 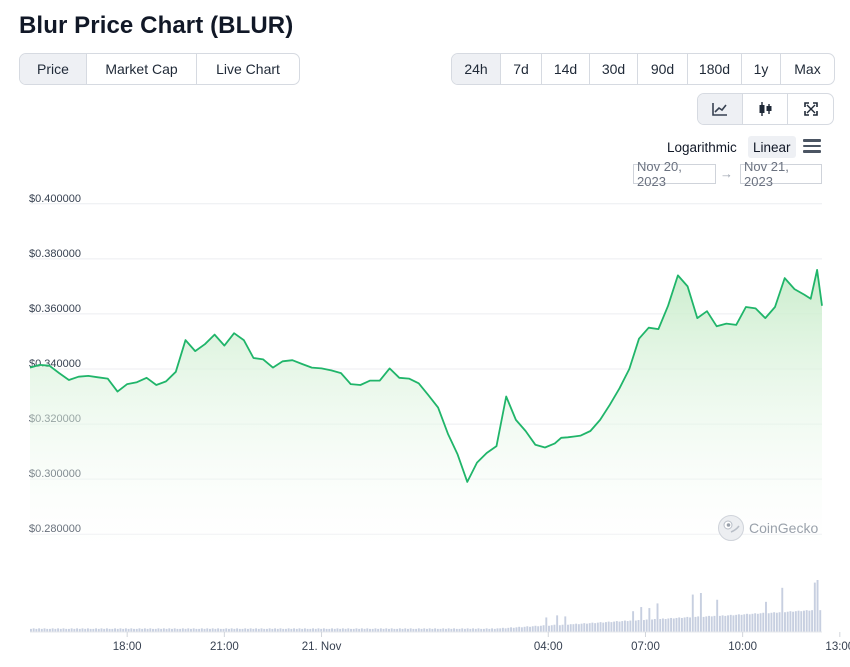 I want to click on line-chart-button, so click(x=720, y=109).